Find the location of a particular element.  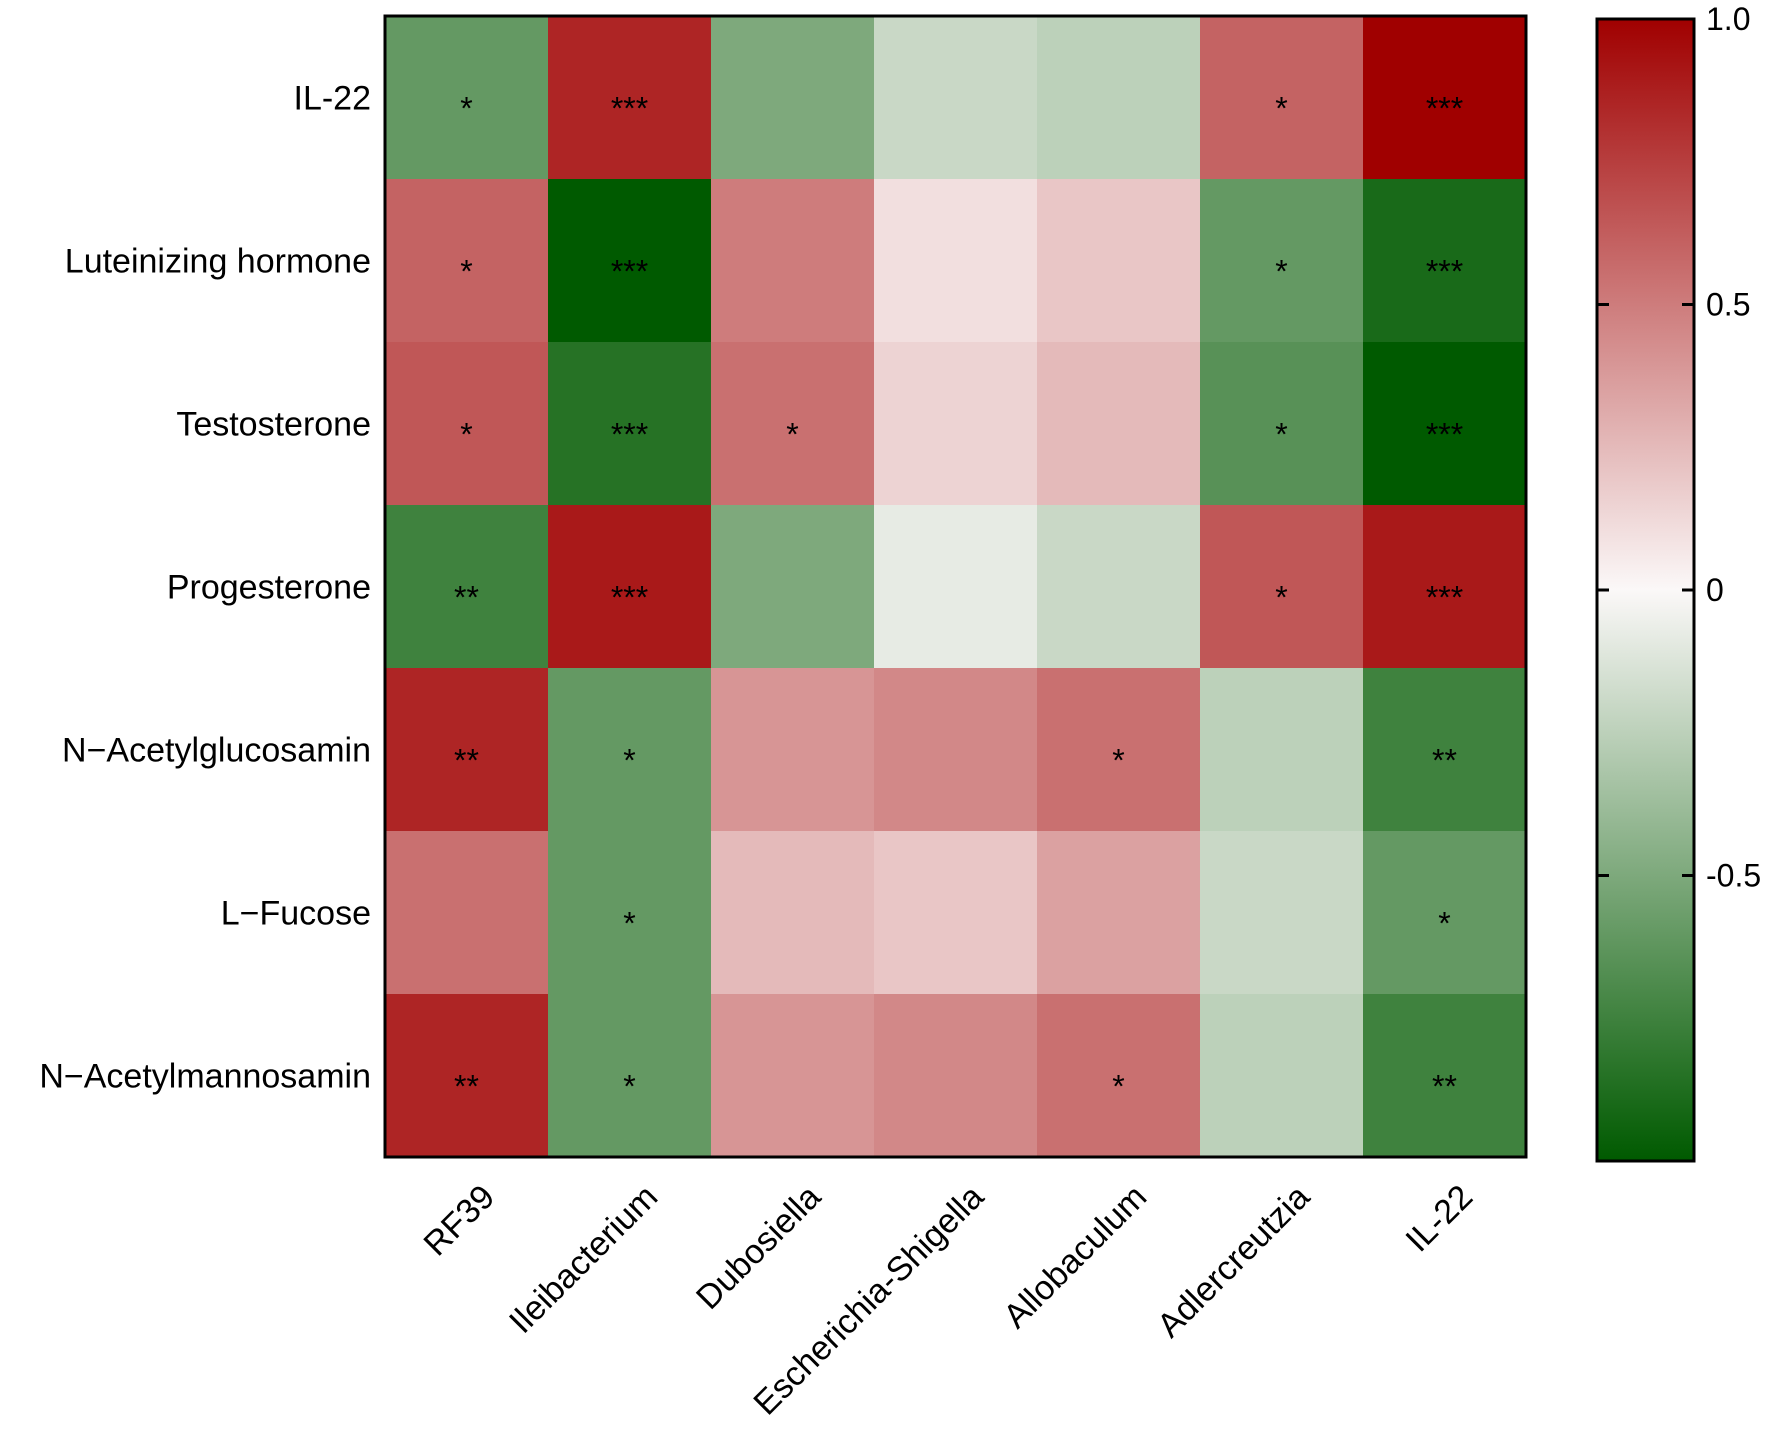

column-label: IL-22 is located at coordinates (1439, 1219).